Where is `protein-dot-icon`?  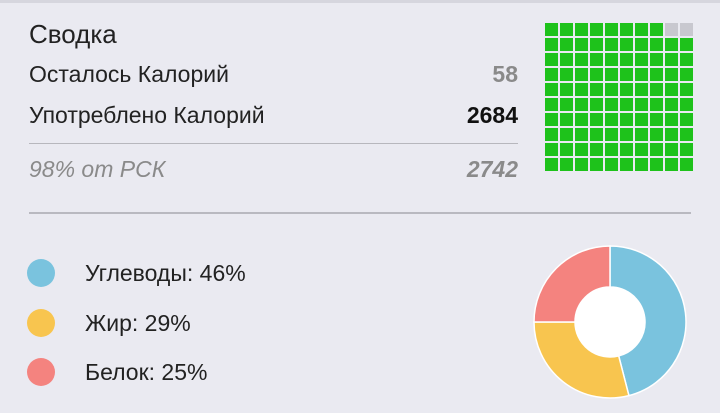 protein-dot-icon is located at coordinates (41, 372).